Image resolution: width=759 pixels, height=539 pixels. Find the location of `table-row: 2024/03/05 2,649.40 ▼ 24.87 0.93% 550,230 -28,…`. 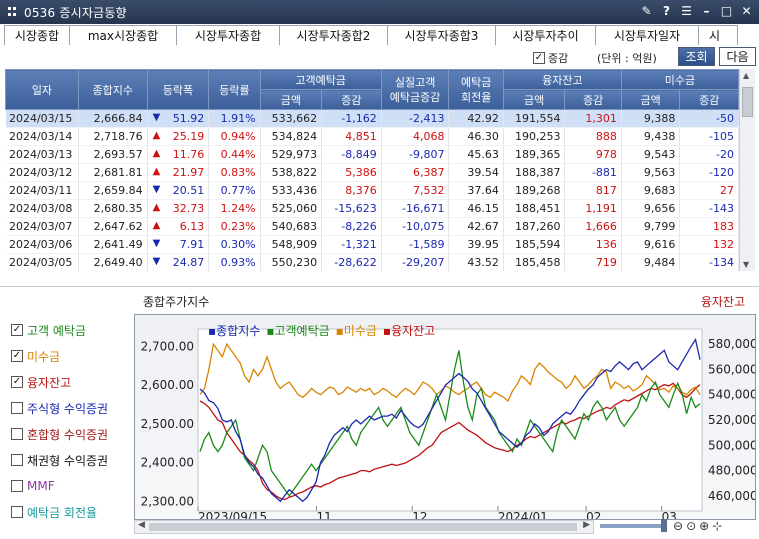

table-row: 2024/03/05 2,649.40 ▼ 24.87 0.93% 550,230 -28,… is located at coordinates (372, 262).